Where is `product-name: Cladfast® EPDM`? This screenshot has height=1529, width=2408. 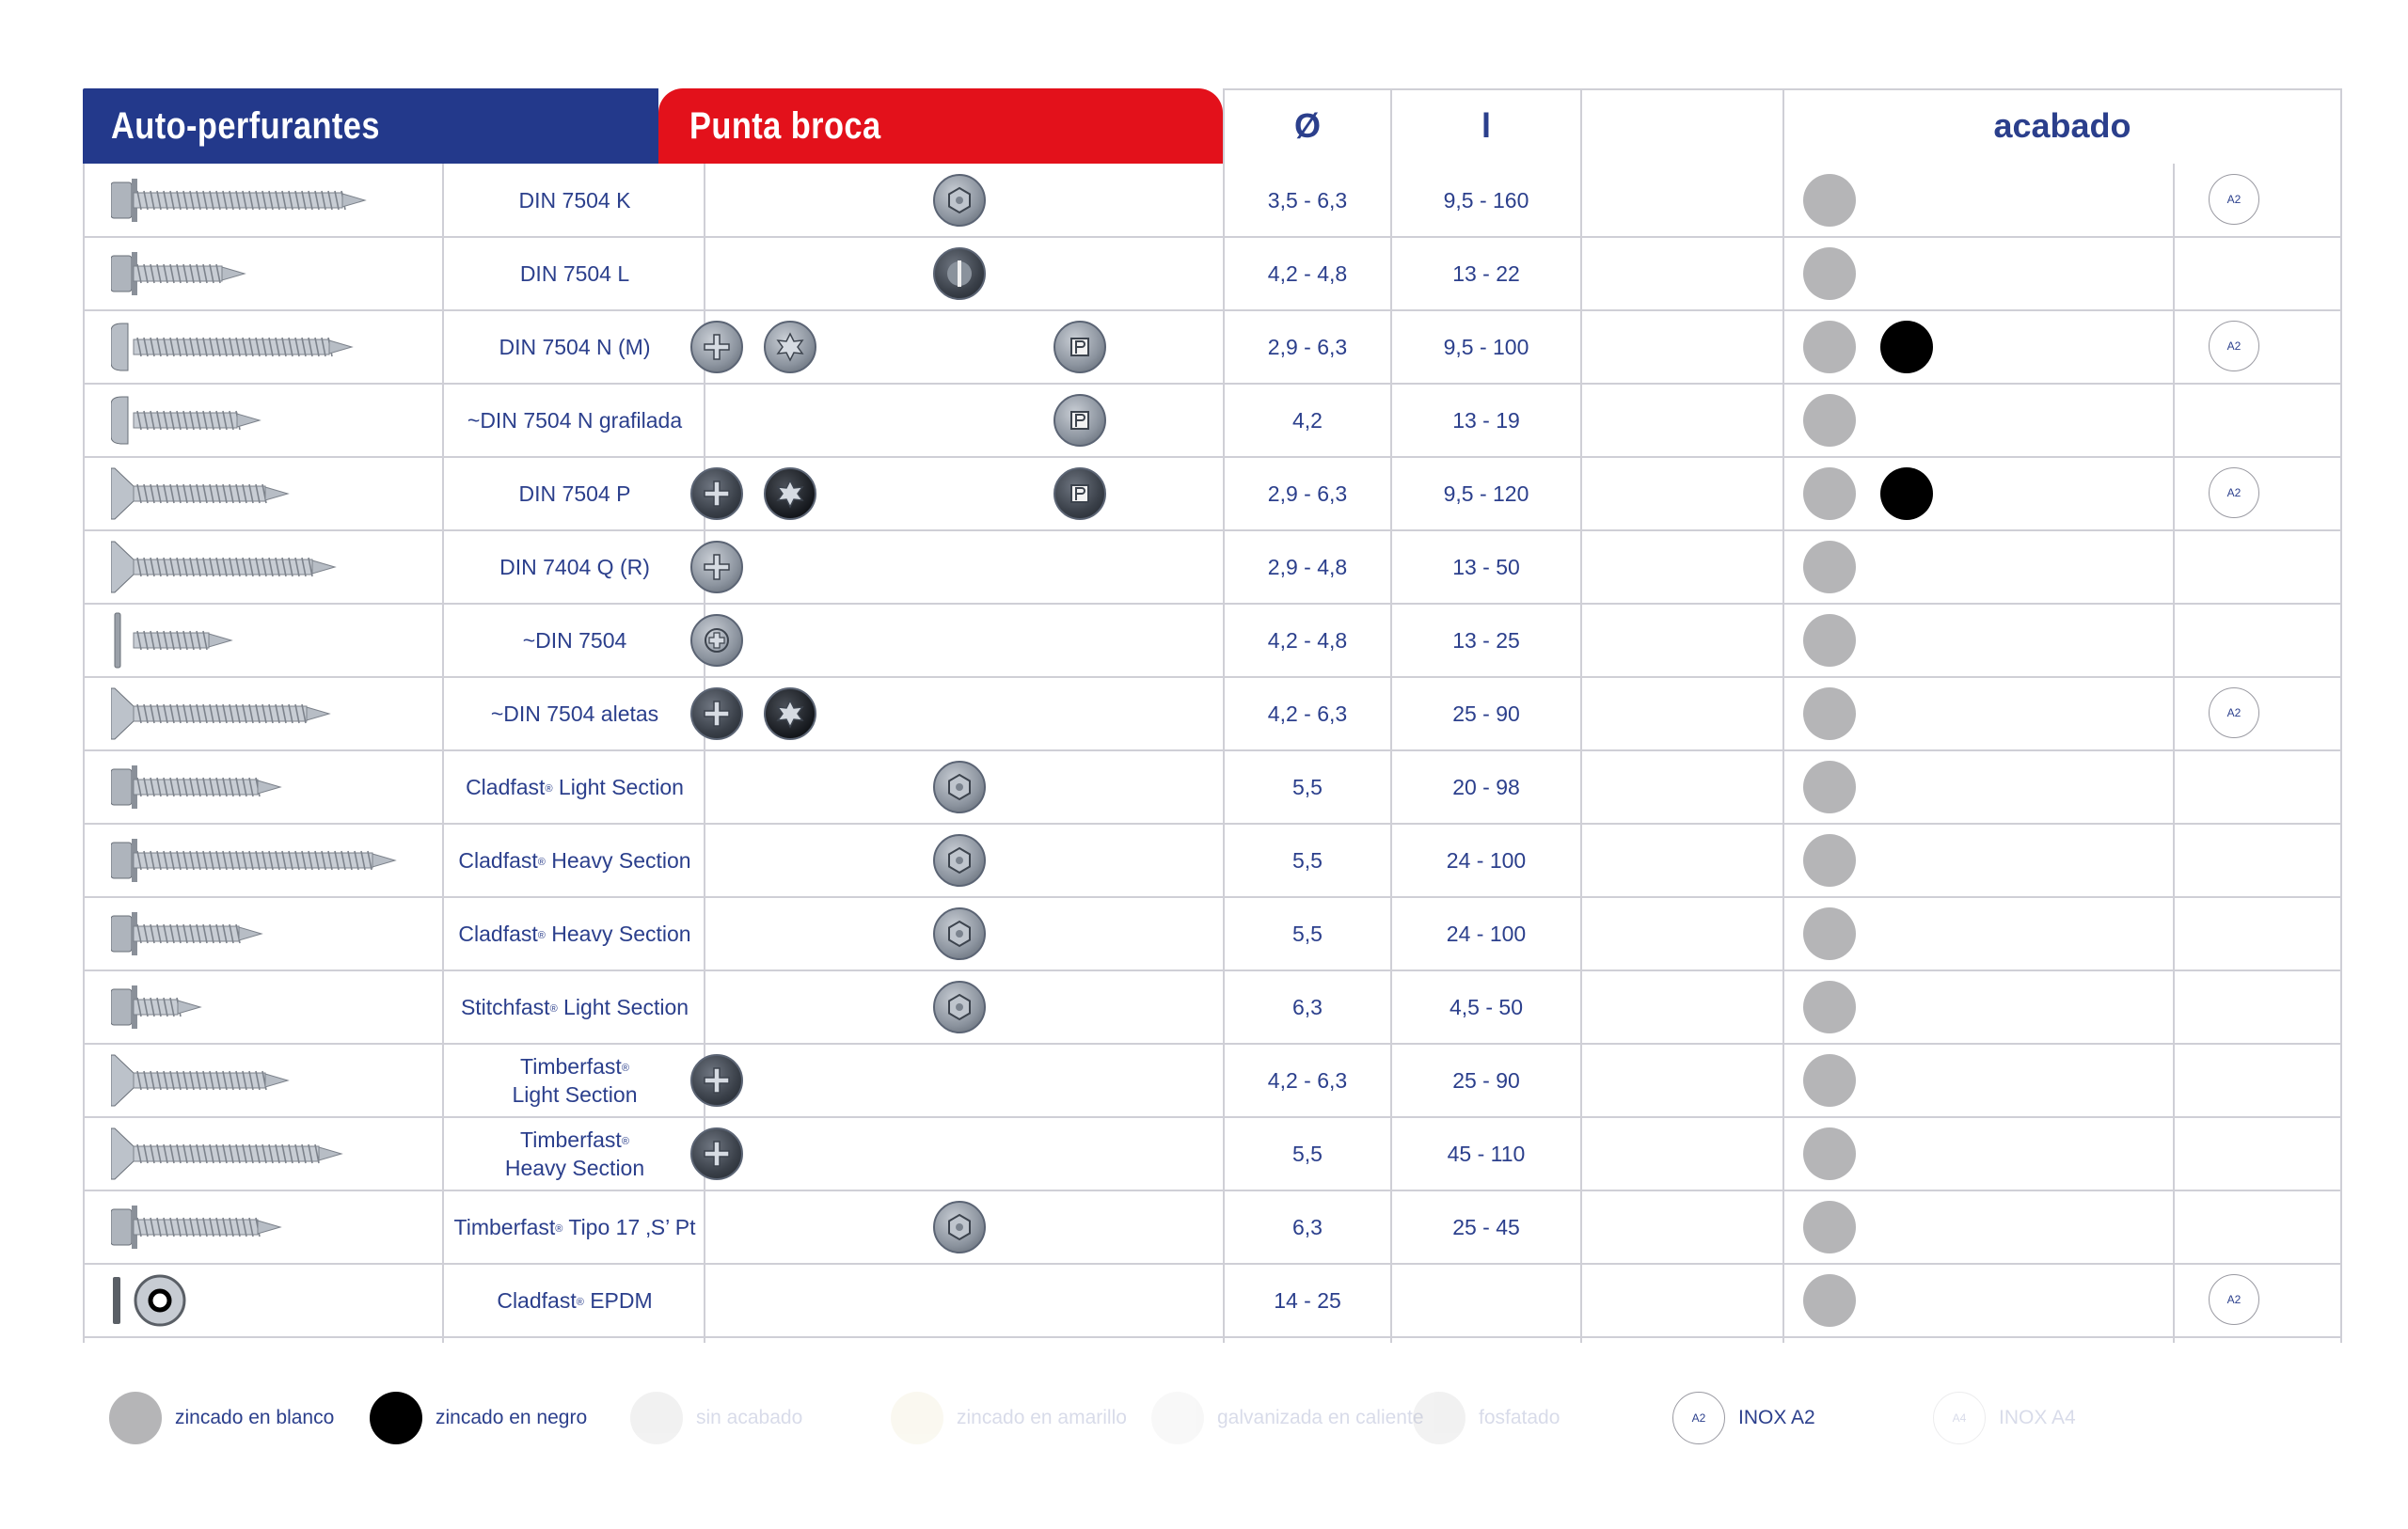 product-name: Cladfast® EPDM is located at coordinates (575, 1301).